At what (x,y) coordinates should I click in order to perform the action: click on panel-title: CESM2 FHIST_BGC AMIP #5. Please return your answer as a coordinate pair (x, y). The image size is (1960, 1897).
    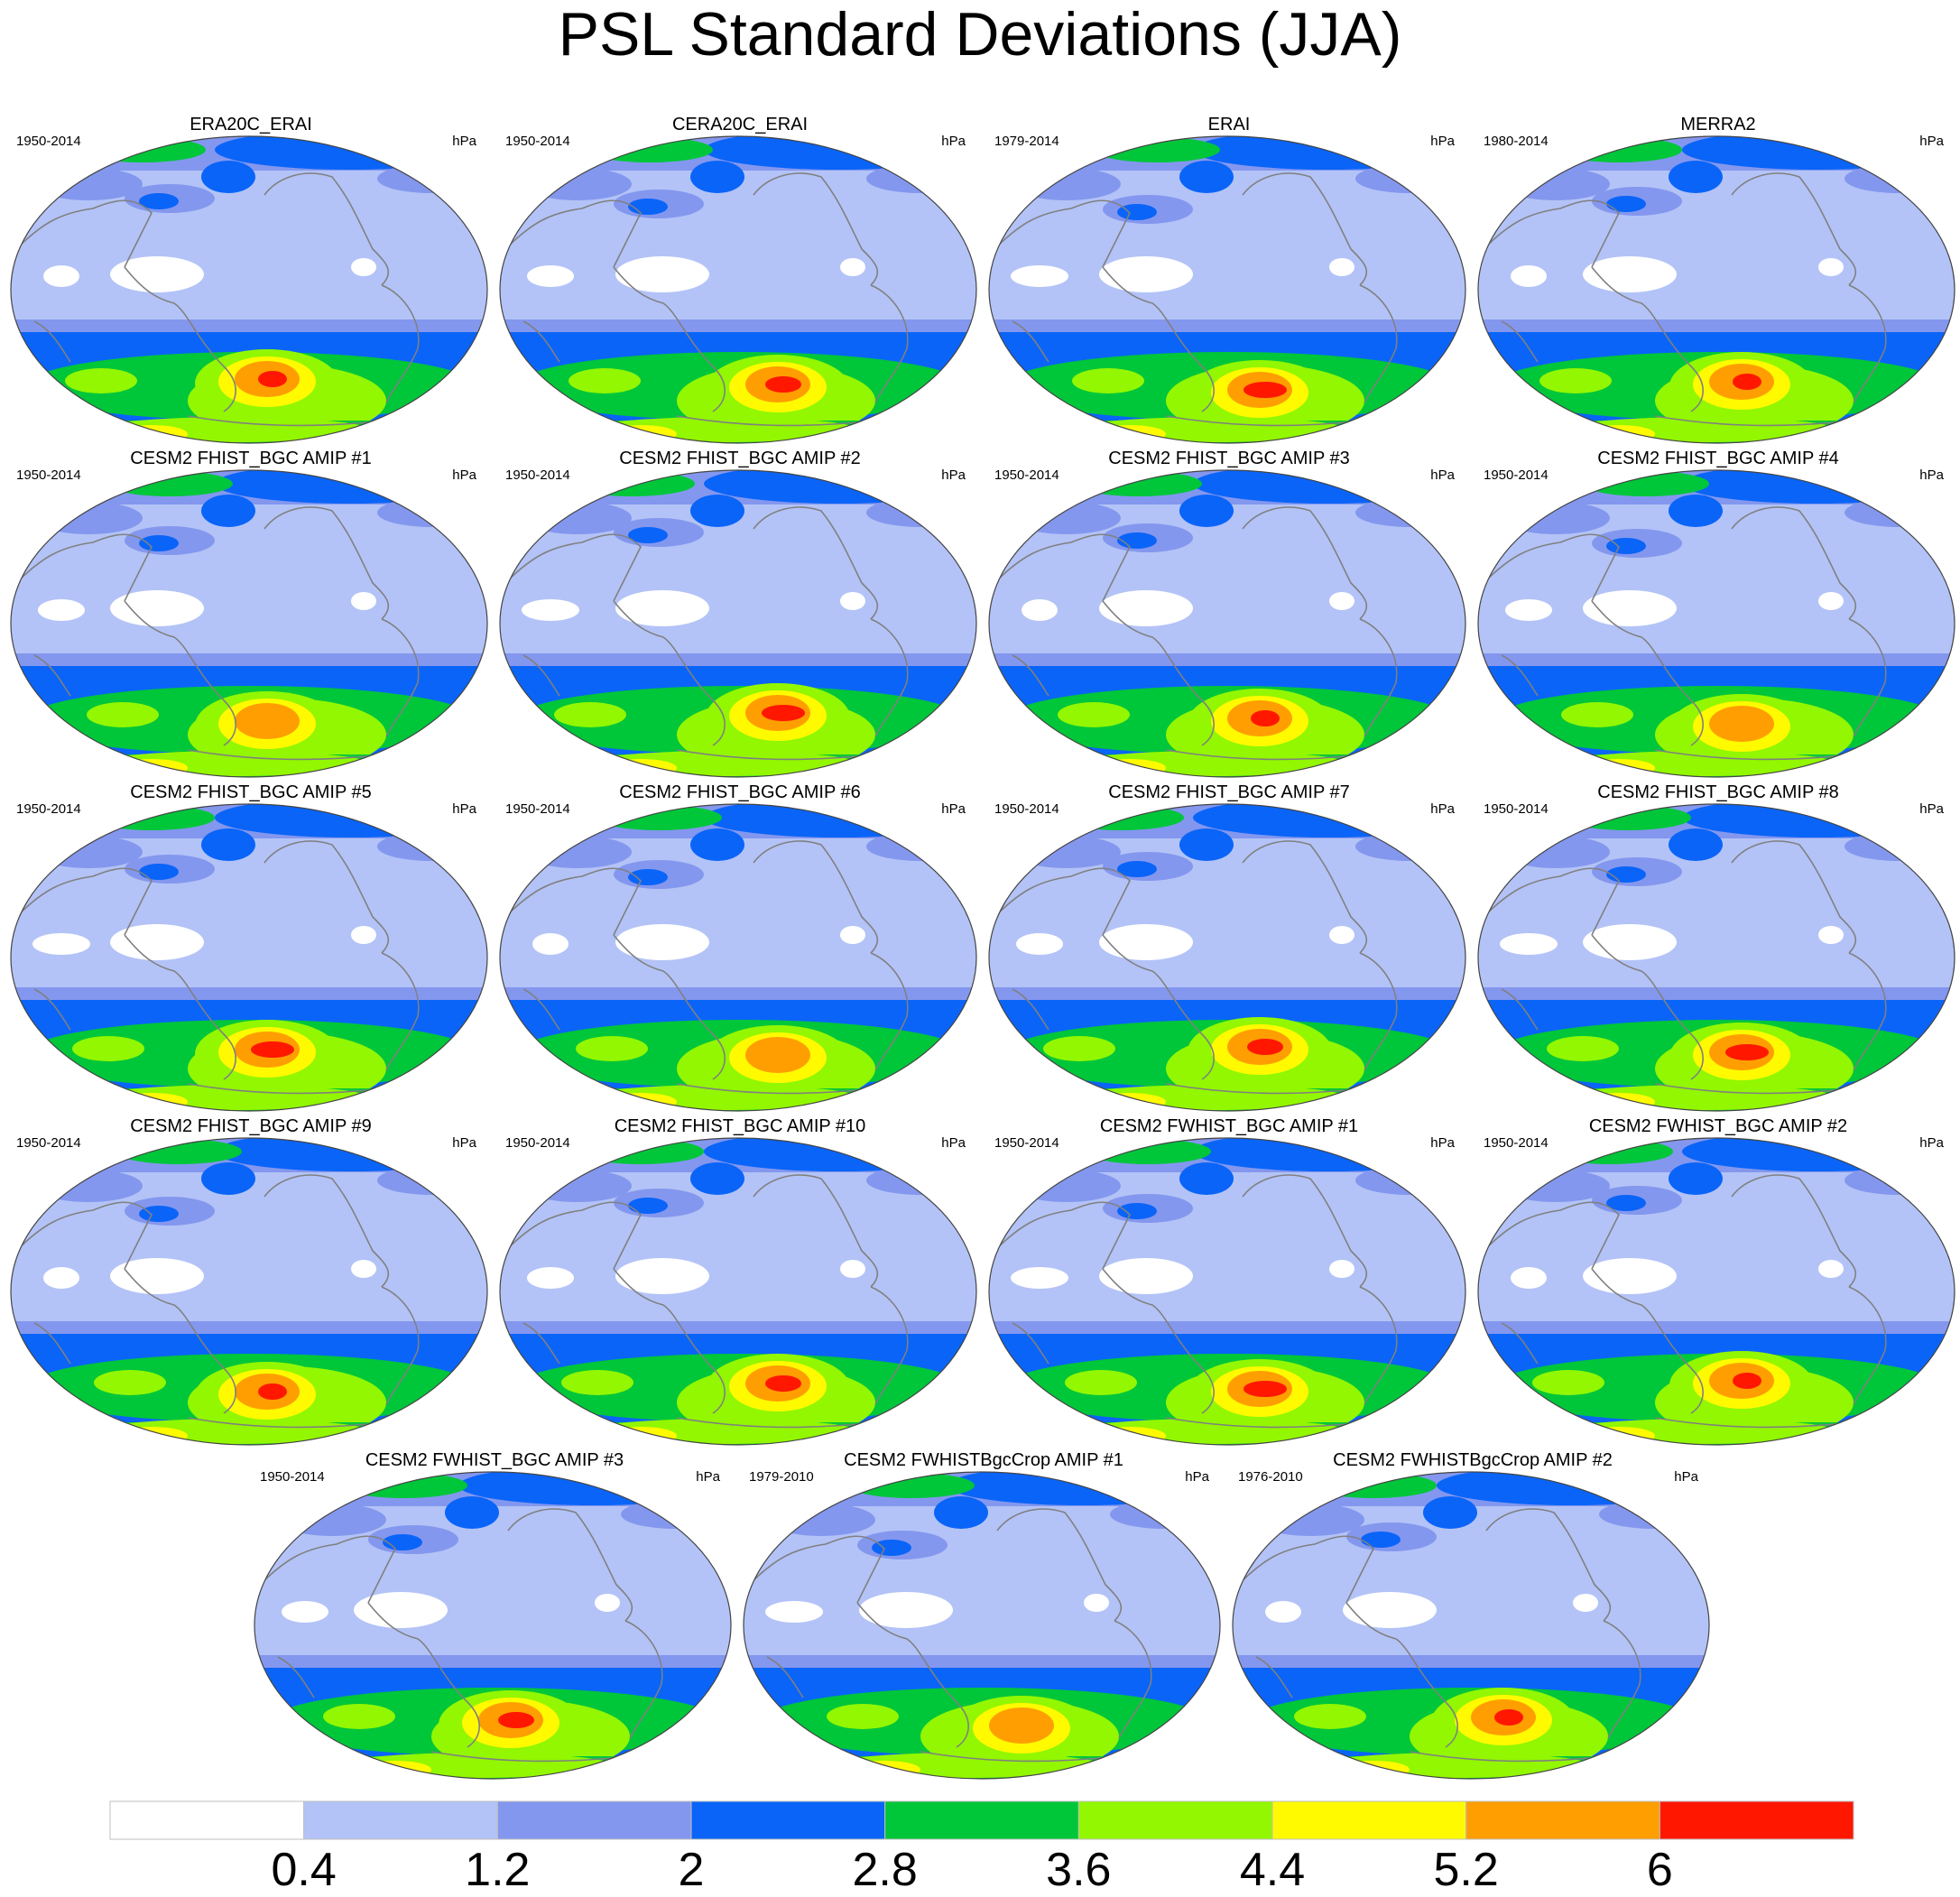
    Looking at the image, I should click on (251, 792).